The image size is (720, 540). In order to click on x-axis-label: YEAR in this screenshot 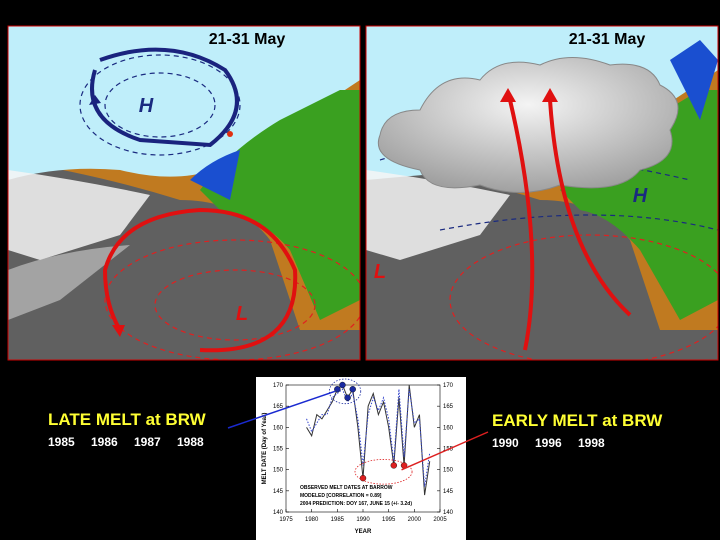, I will do `click(363, 532)`.